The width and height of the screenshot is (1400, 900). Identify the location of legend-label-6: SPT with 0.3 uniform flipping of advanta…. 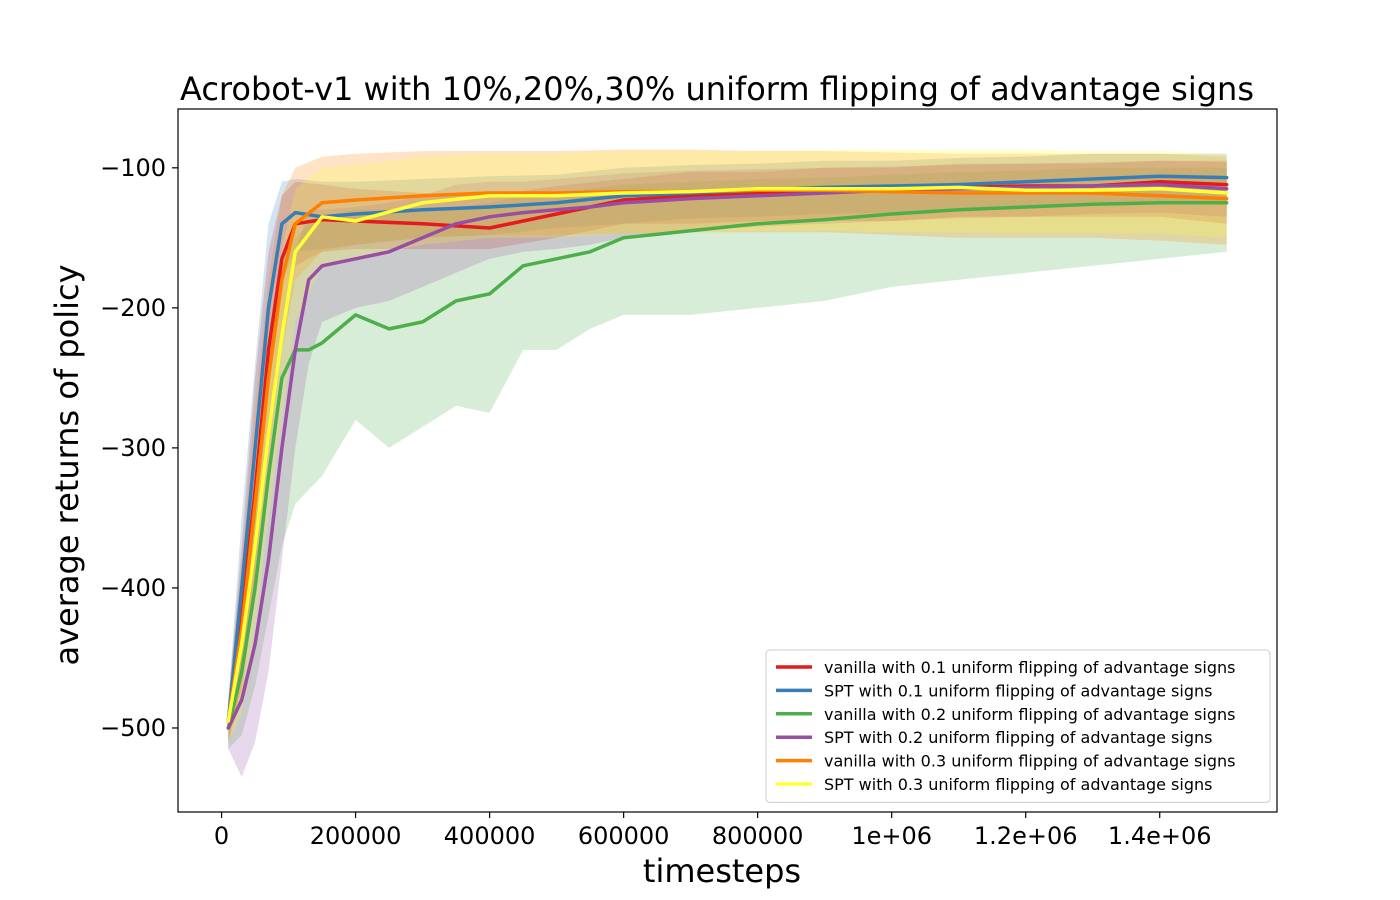
(1018, 784).